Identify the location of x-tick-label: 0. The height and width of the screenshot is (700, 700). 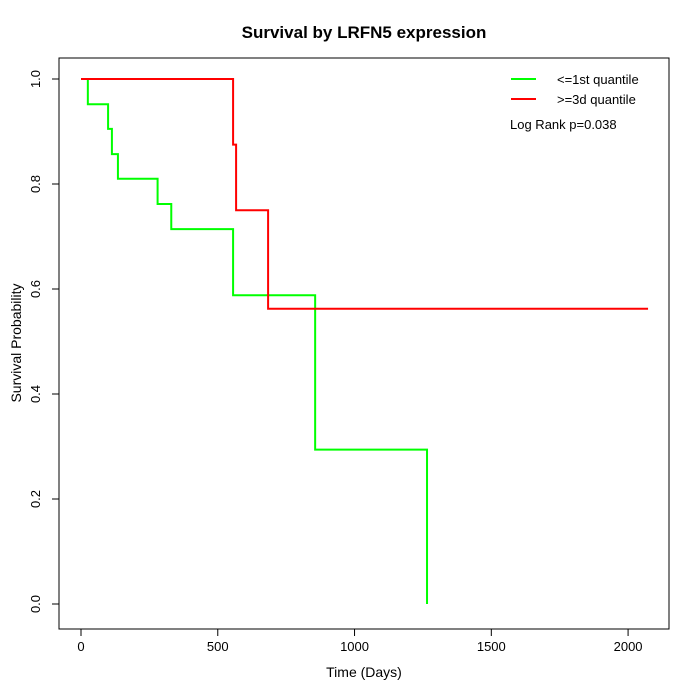
(80, 646).